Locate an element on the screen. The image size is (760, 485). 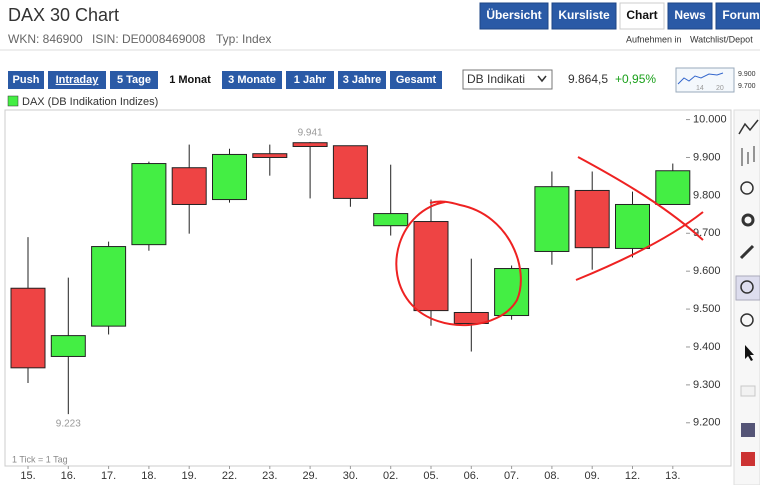
legend-label: DAX (DB Indikation Indizes) is located at coordinates (90, 102).